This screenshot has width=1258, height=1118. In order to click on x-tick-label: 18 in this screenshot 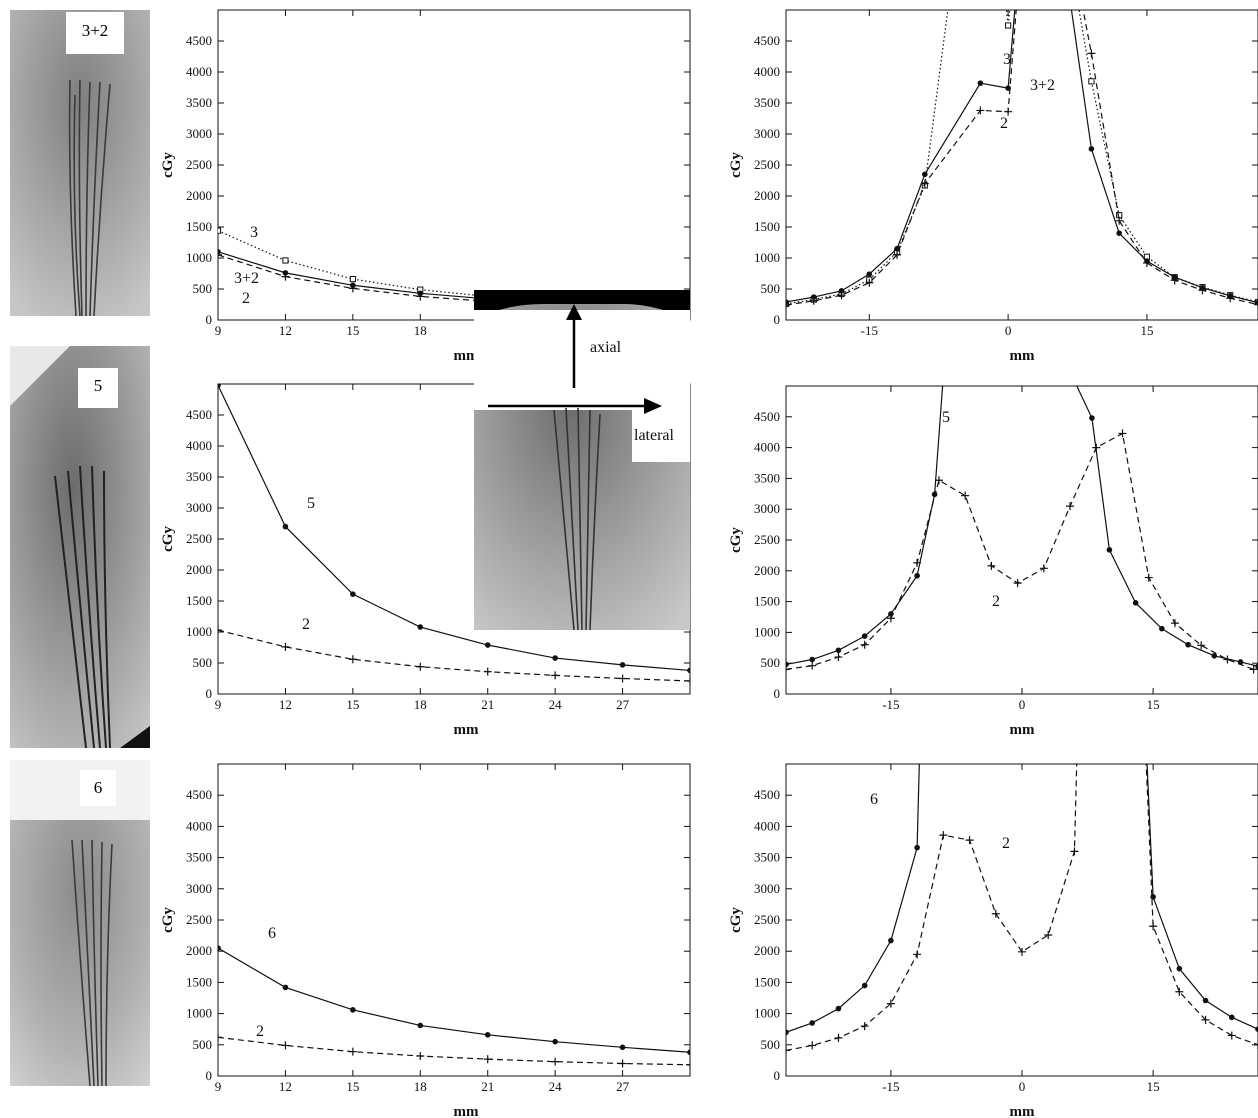, I will do `click(420, 330)`.